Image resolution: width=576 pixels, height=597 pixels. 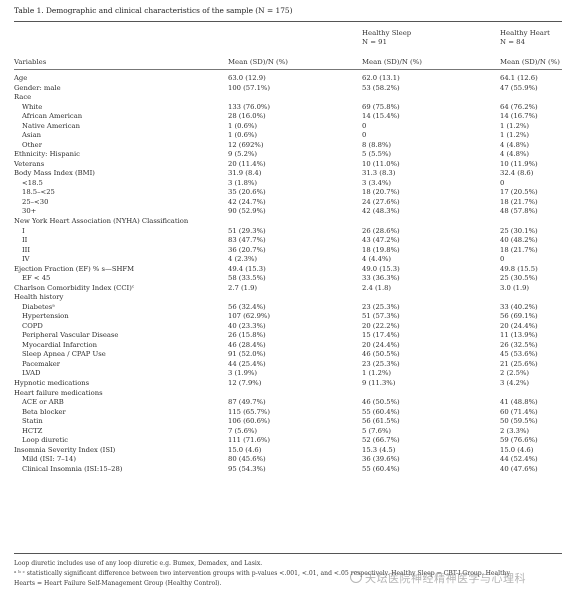 What do you see at coordinates (379, 449) in the screenshot?
I see `cell-healthy-sleep: 15.3 (4.5)` at bounding box center [379, 449].